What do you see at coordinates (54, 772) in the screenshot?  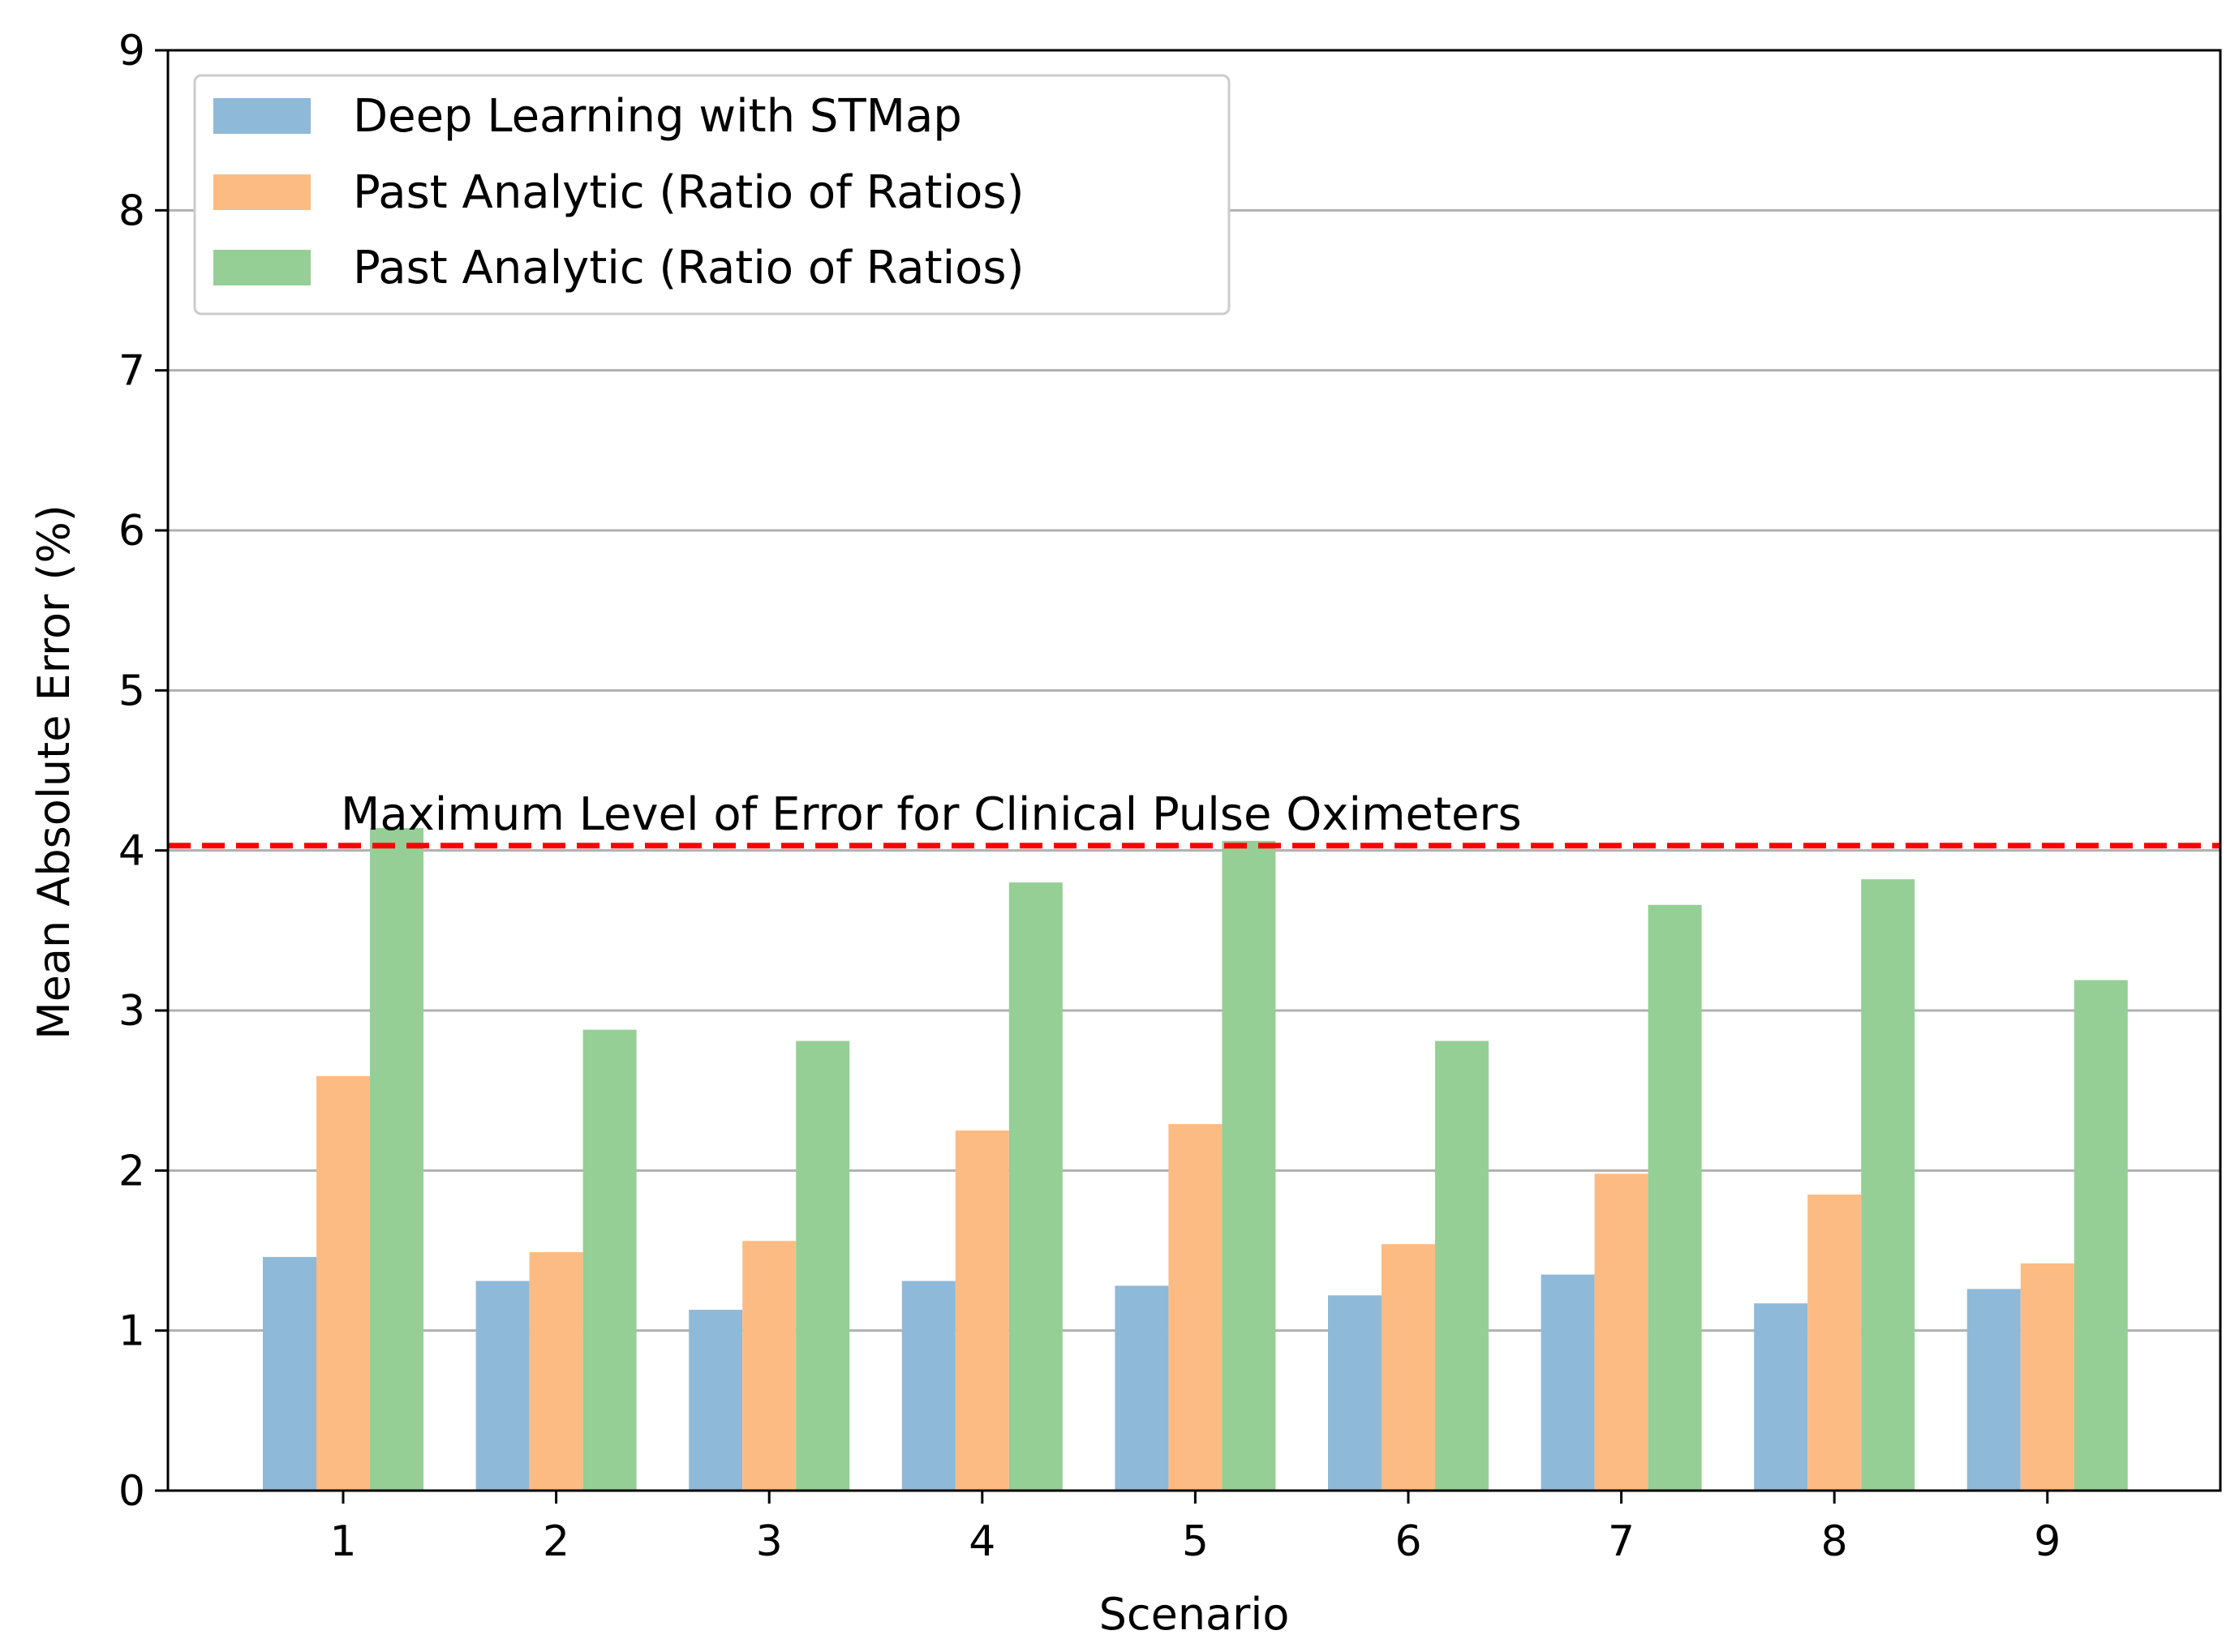 I see `y-axis-title: Mean Absolute Error (%)` at bounding box center [54, 772].